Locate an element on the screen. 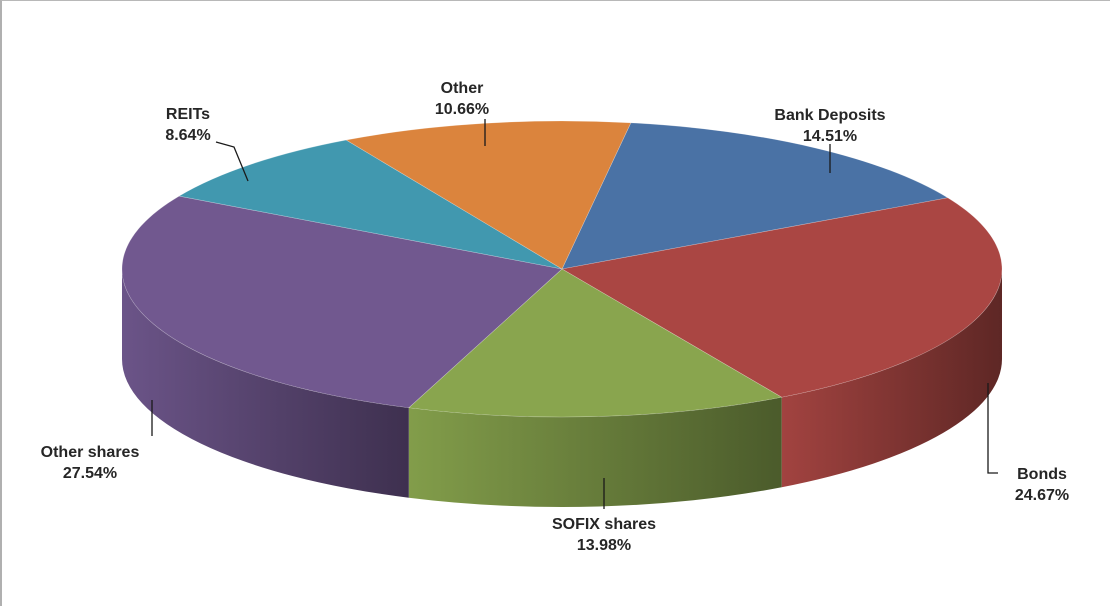  slice-value-other-shares: 27.54% is located at coordinates (90, 473).